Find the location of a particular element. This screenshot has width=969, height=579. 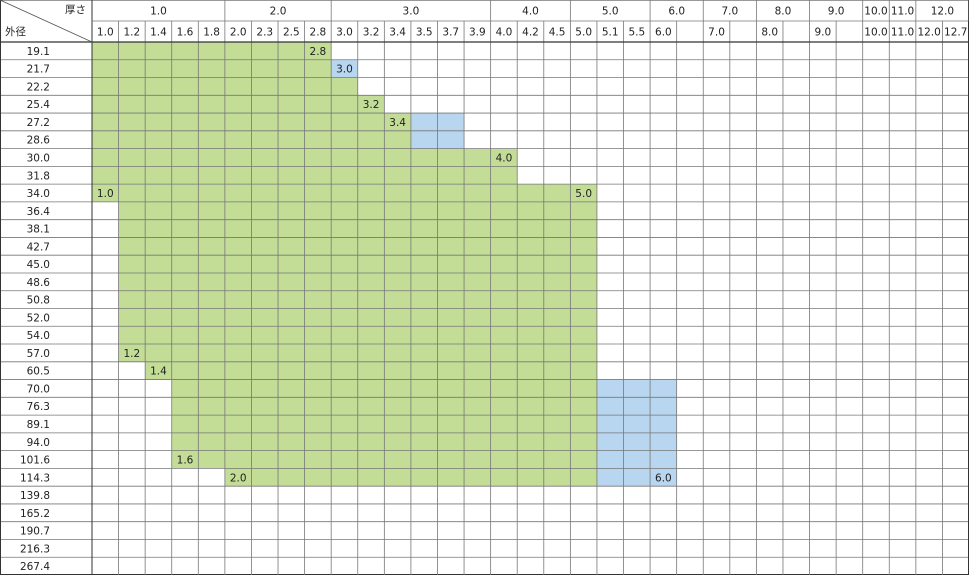

row-header: 190.7 is located at coordinates (35, 532).